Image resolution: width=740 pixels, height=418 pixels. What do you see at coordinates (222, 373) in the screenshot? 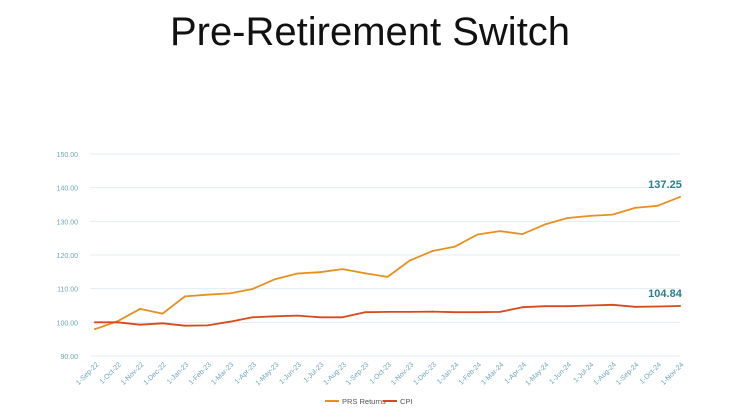
I see `x-tick-label: 1-Mar-23` at bounding box center [222, 373].